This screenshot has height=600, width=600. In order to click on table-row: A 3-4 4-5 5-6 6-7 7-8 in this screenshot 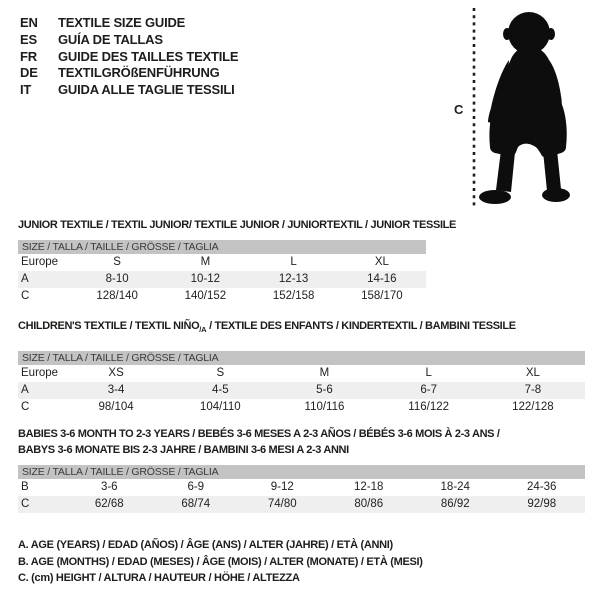, I will do `click(301, 391)`.